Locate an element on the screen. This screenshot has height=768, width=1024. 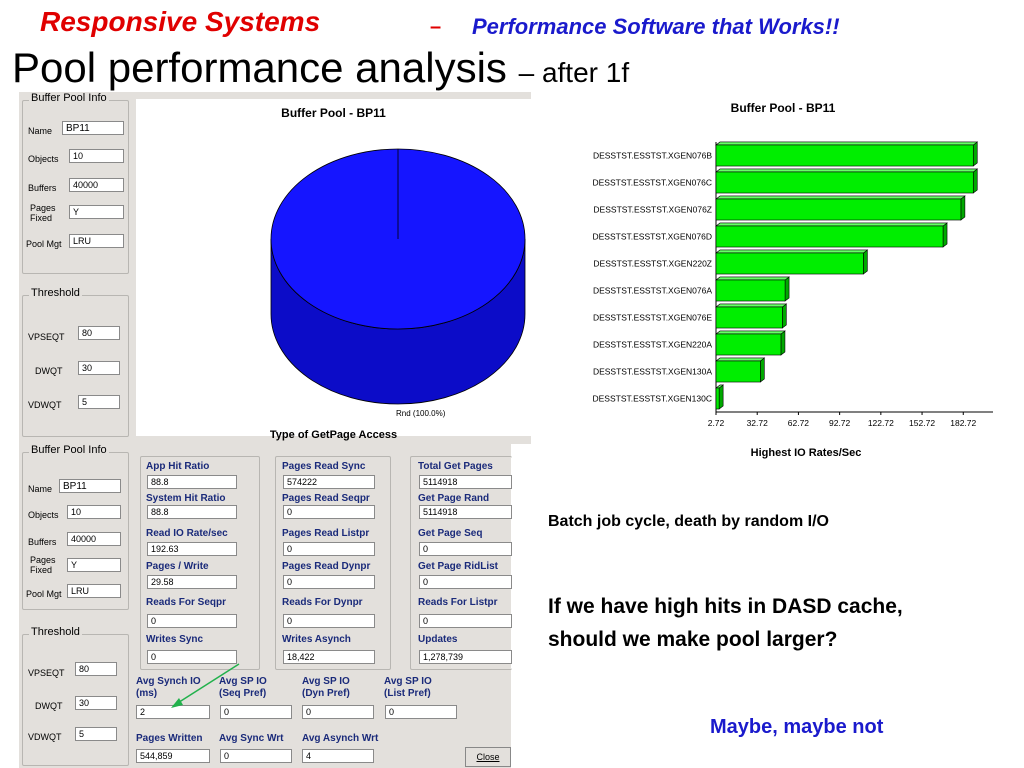
objects-label: Objects is located at coordinates (43, 515).